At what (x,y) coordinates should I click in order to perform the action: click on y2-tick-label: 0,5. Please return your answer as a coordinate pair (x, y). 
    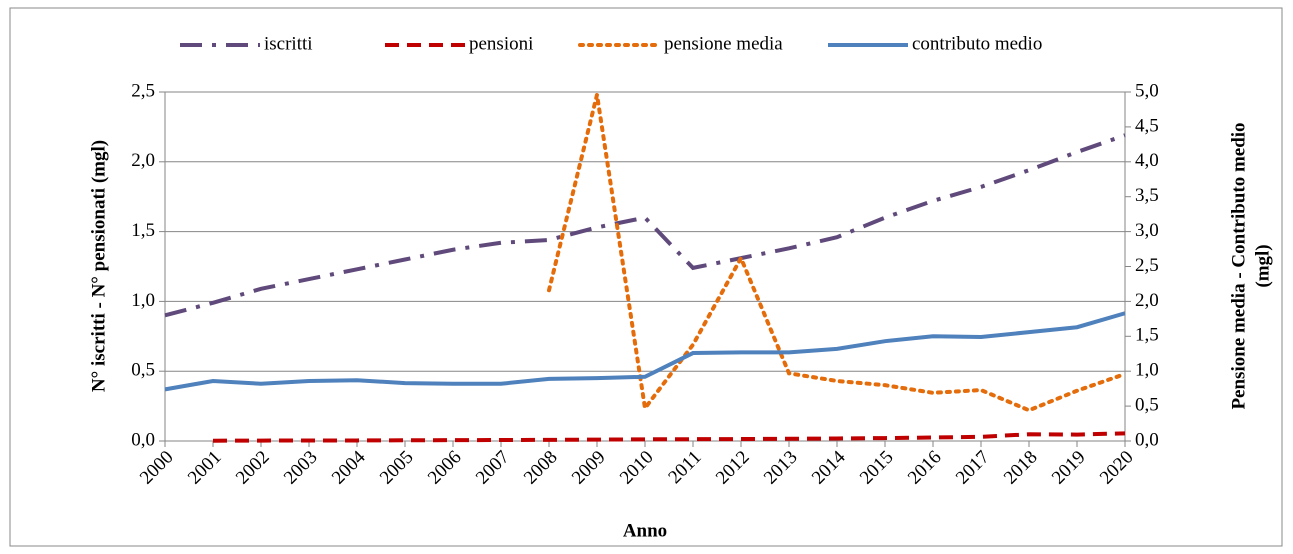
    Looking at the image, I should click on (1147, 404).